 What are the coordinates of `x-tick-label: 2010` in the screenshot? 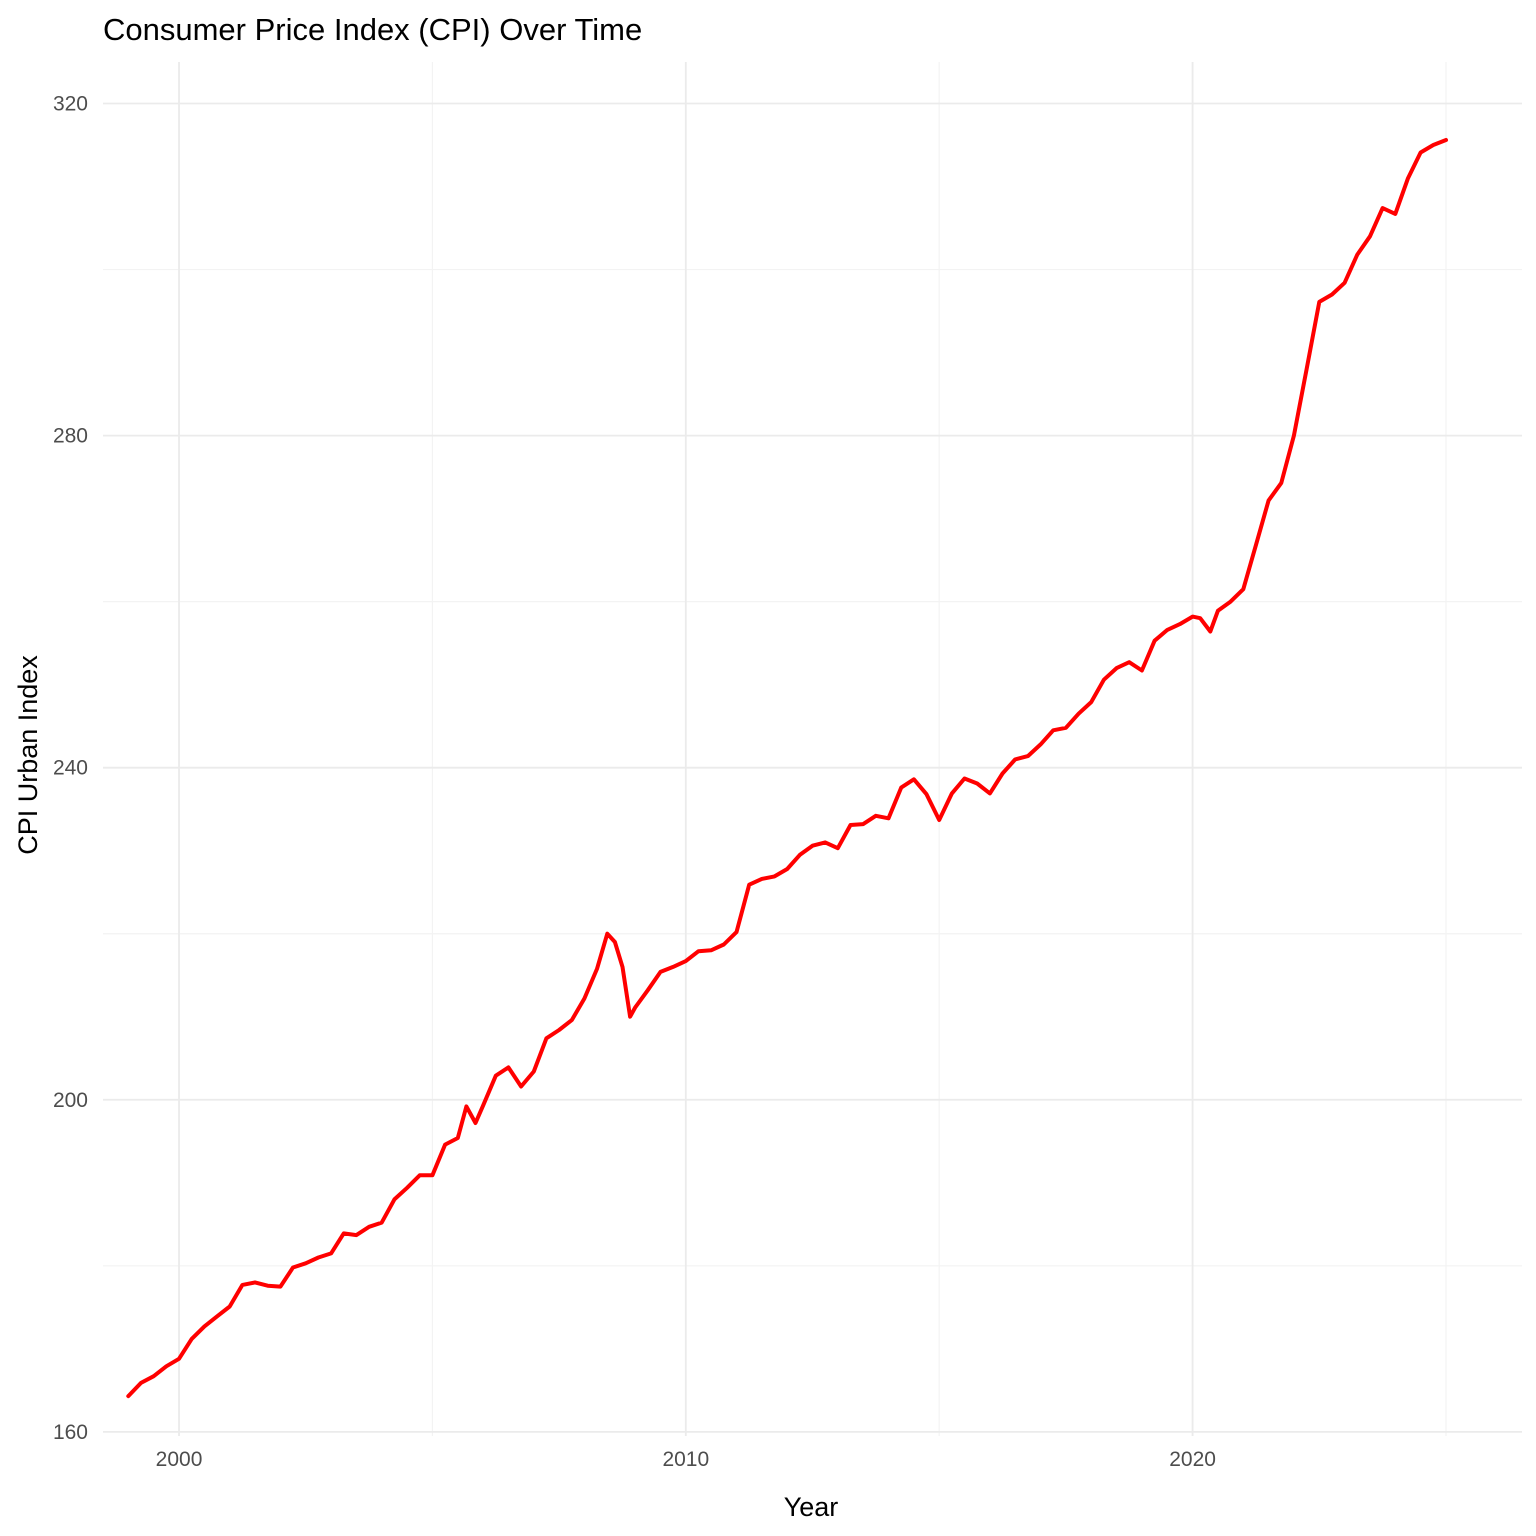 It's located at (685, 1459).